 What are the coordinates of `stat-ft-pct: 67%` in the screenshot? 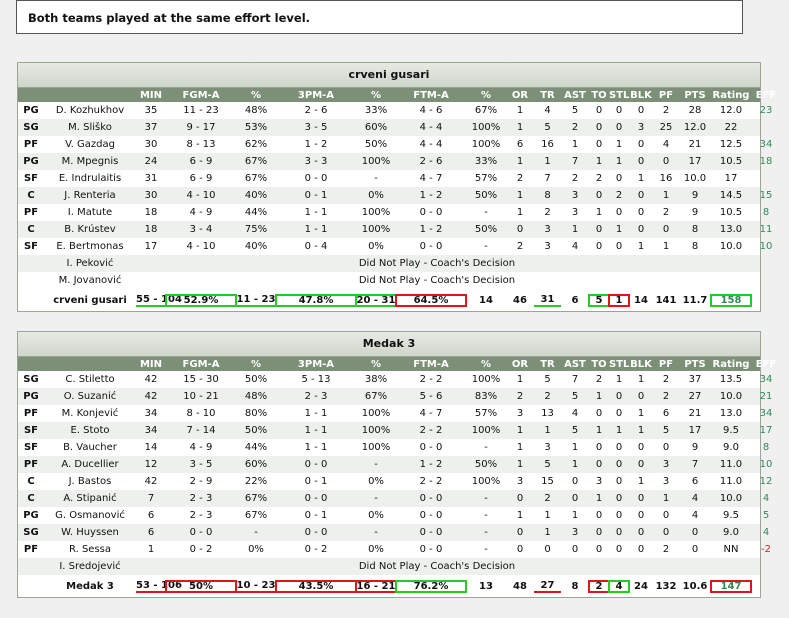 It's located at (486, 110).